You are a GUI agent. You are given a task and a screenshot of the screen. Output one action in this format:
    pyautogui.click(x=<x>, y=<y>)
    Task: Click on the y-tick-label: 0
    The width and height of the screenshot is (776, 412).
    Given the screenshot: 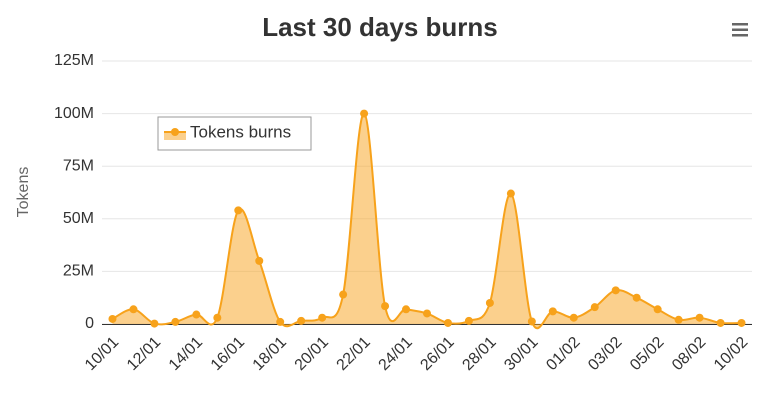 What is the action you would take?
    pyautogui.click(x=89, y=323)
    